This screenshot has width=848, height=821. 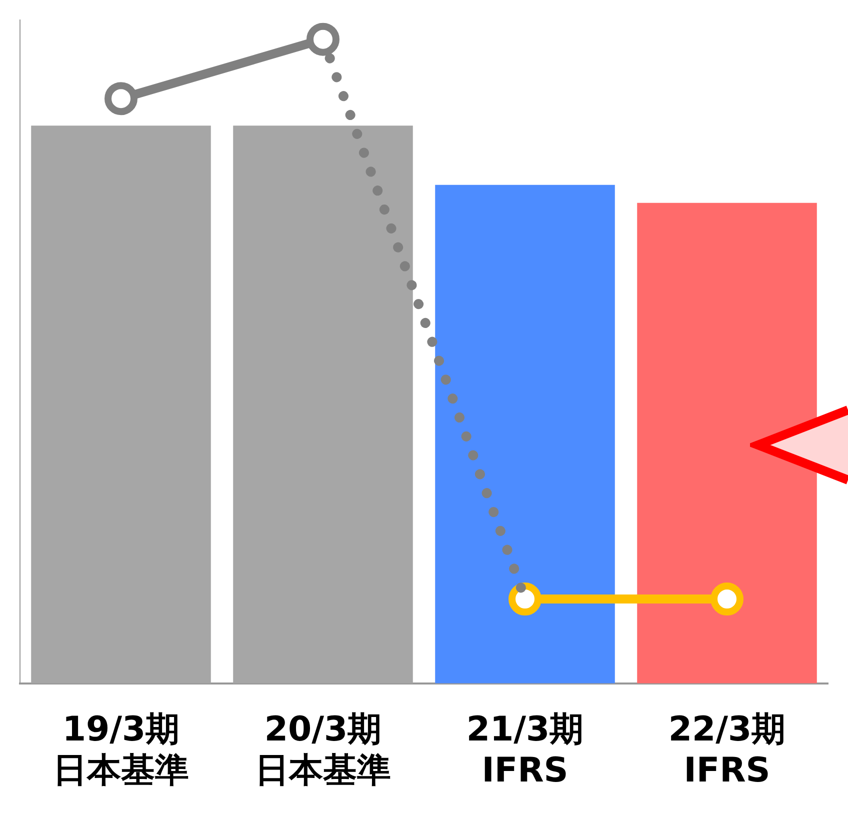 I want to click on x-tick-label: 22/3期IFRS, so click(x=727, y=750).